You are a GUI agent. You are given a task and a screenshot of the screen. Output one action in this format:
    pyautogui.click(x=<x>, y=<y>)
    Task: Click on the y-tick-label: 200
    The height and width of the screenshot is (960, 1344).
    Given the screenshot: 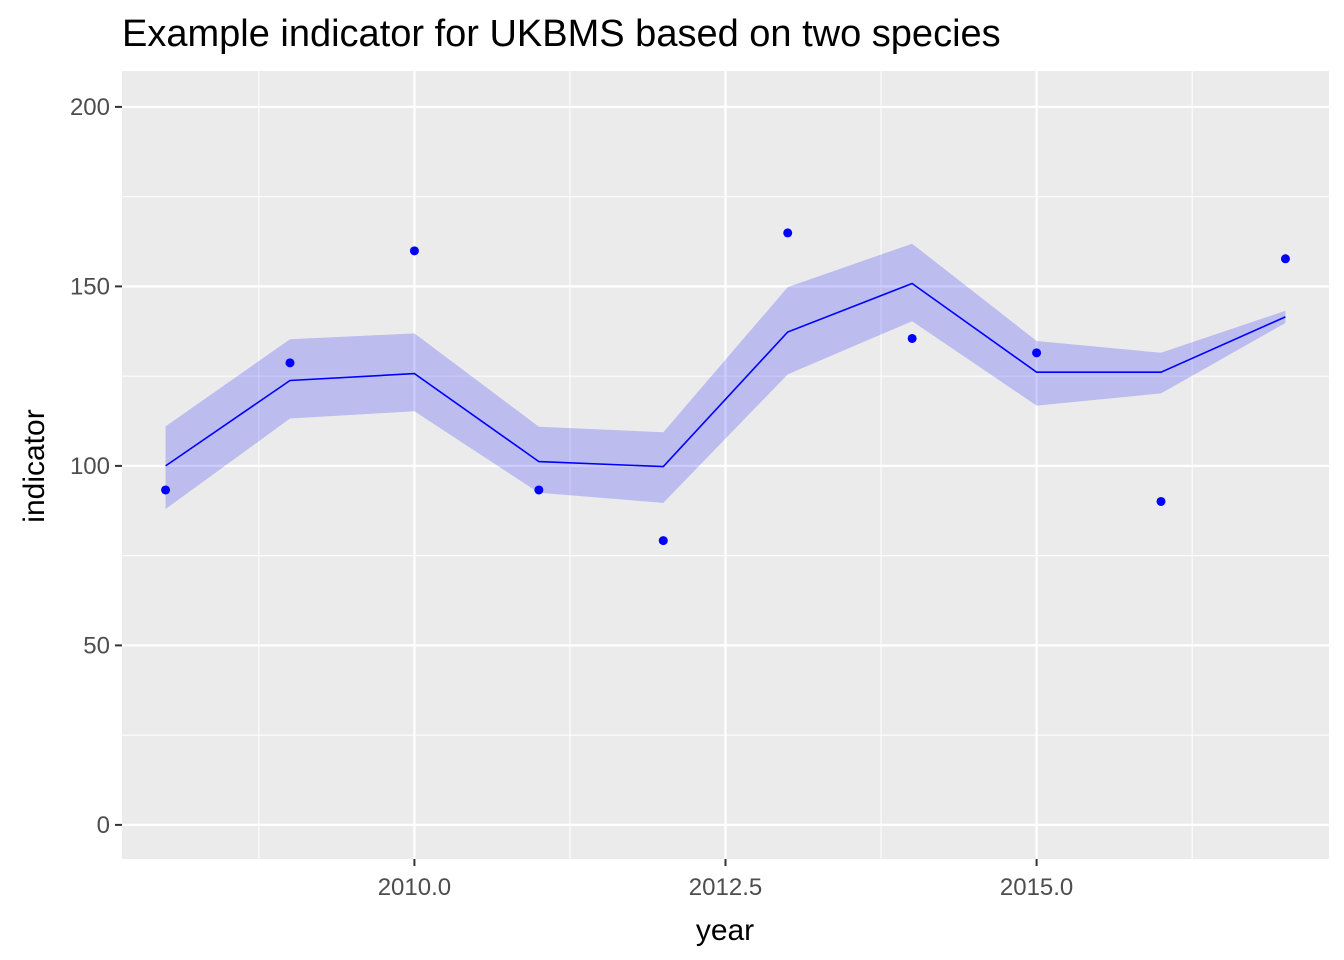 What is the action you would take?
    pyautogui.click(x=90, y=107)
    